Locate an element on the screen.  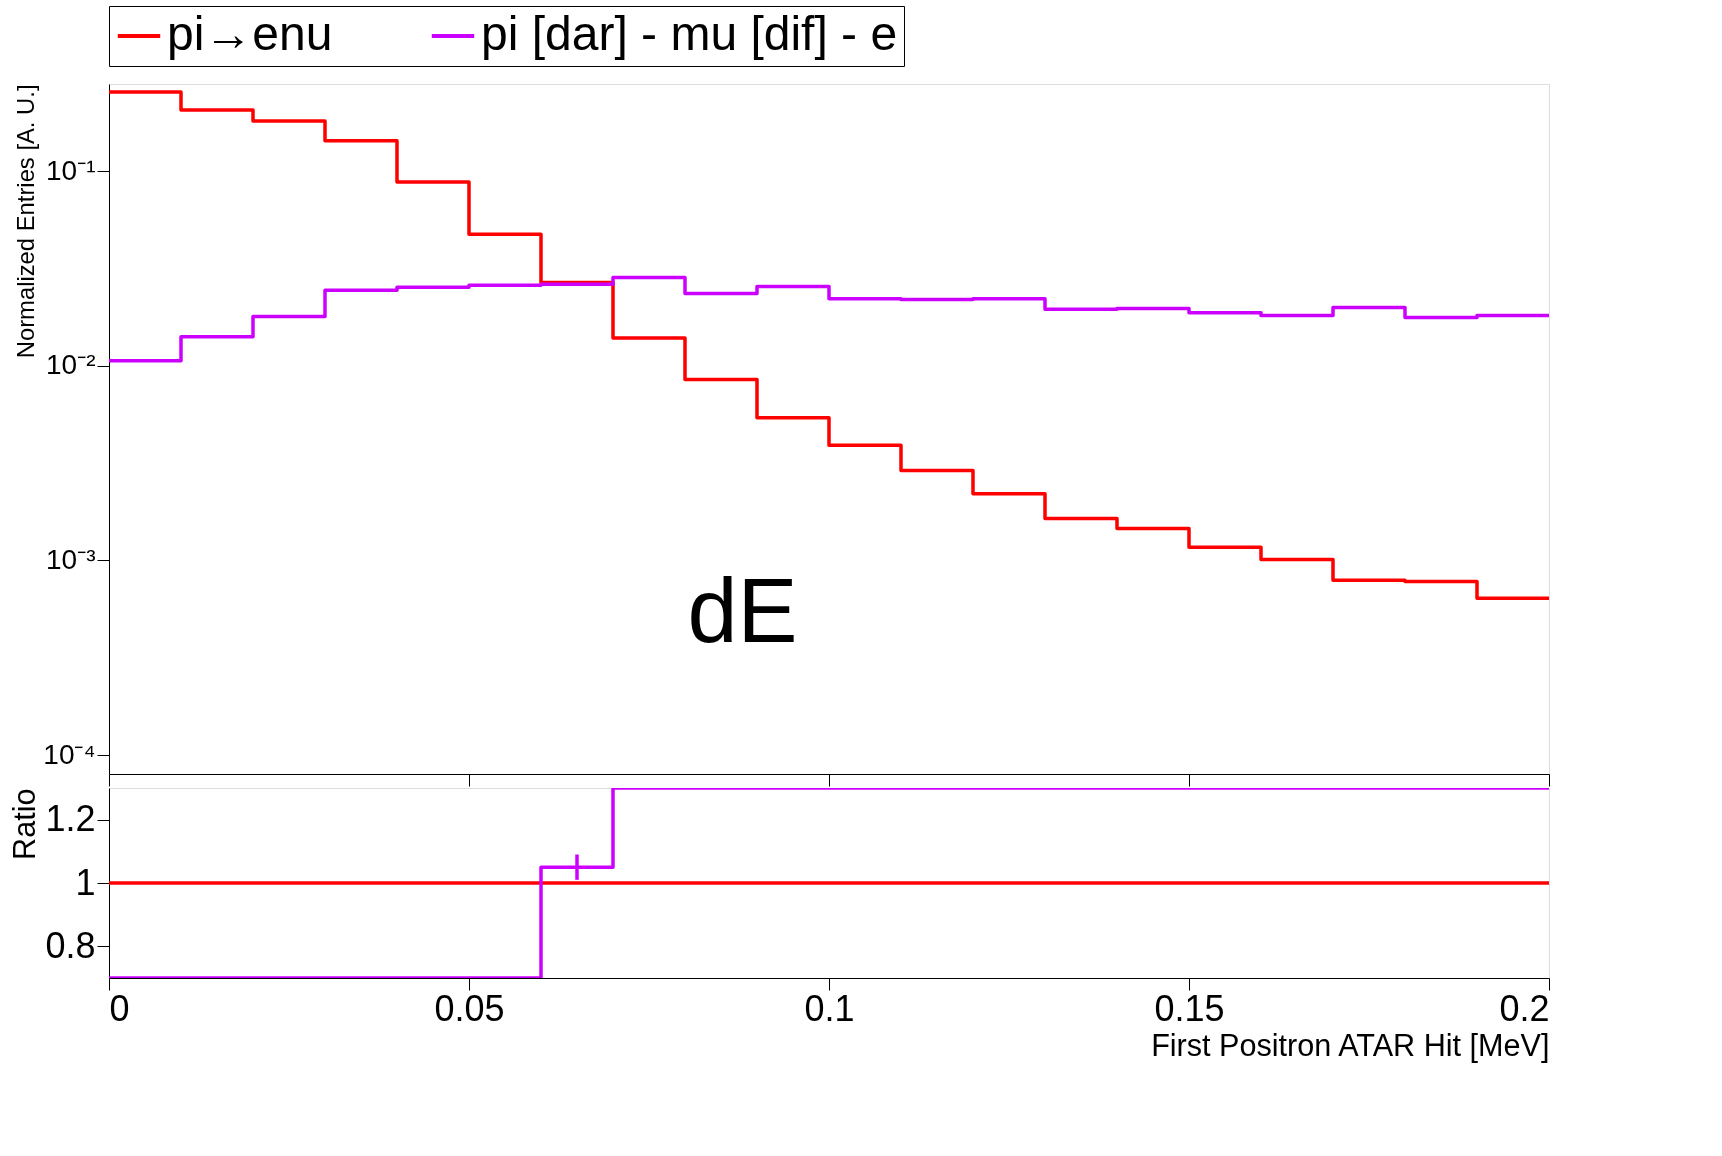
x-tick-label: 0.15 is located at coordinates (1189, 1008).